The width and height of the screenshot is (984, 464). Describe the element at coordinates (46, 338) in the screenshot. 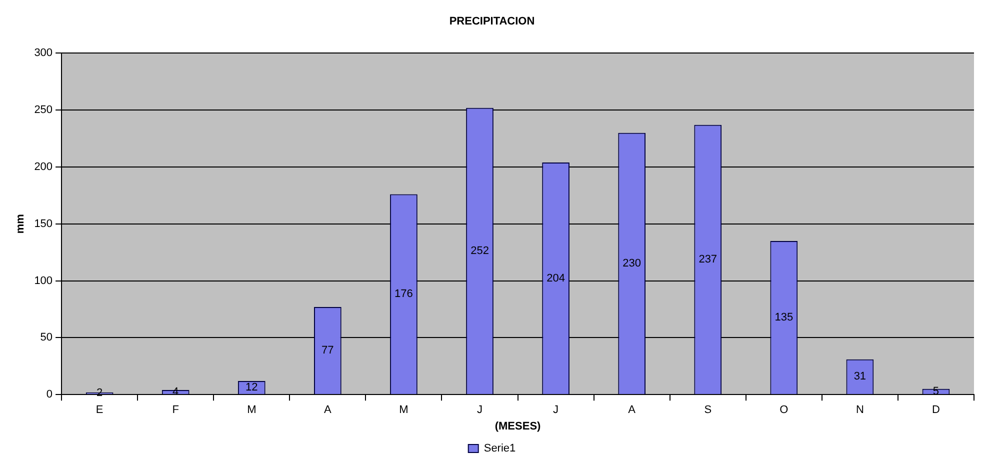

I see `y-tick-label: 50` at that location.